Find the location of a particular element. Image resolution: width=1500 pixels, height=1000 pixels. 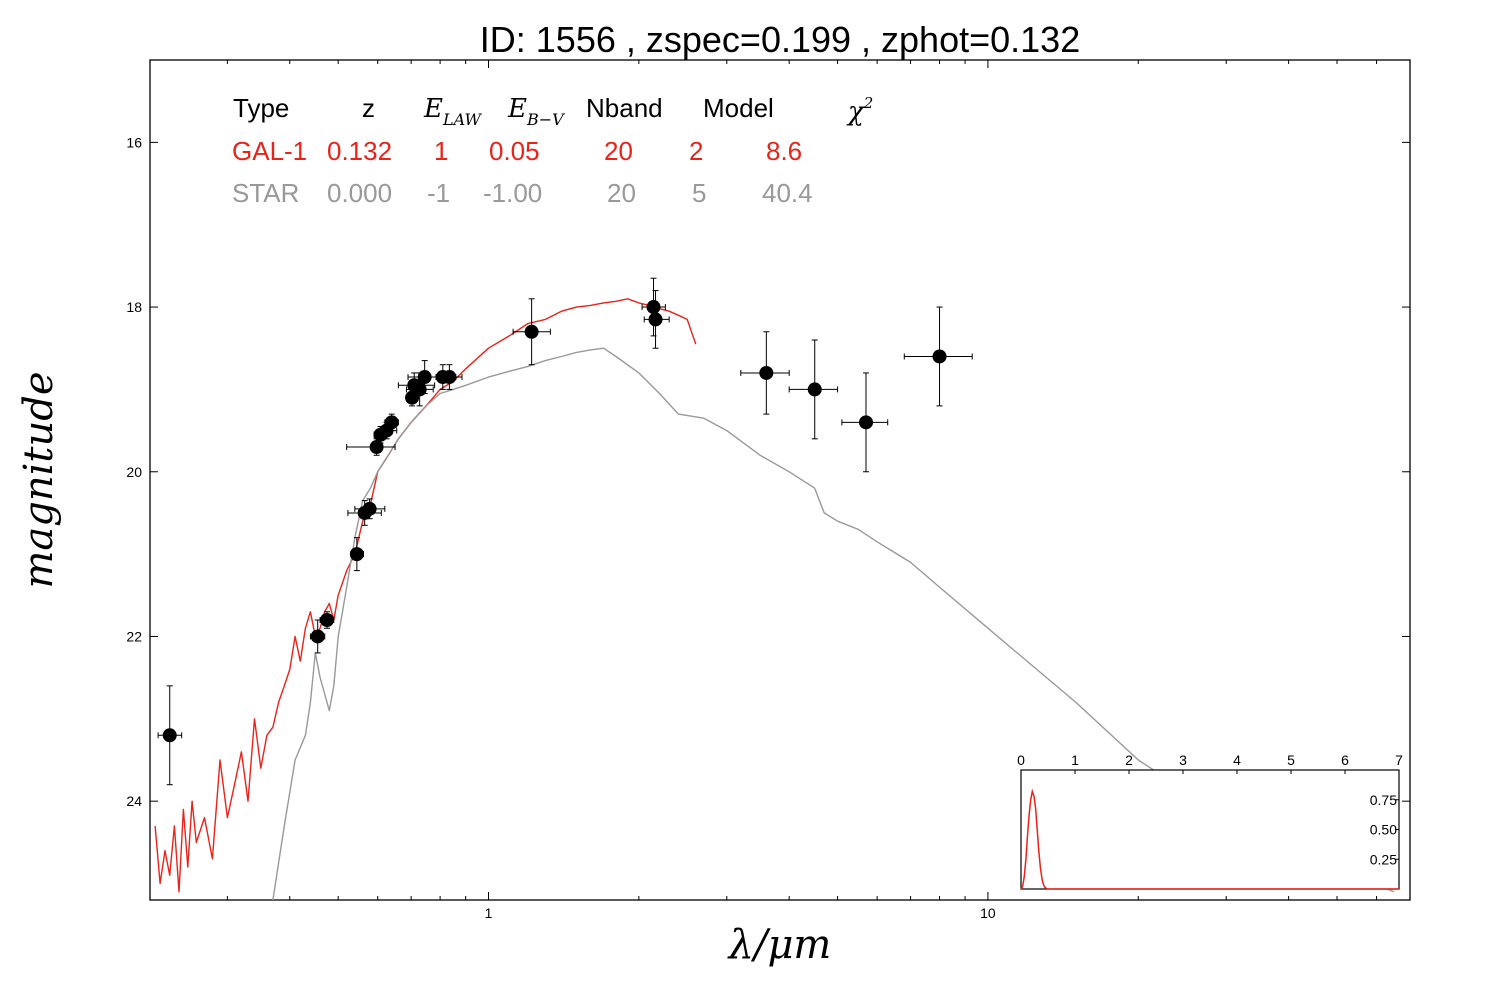

row-chi2: 40.4 is located at coordinates (787, 193).